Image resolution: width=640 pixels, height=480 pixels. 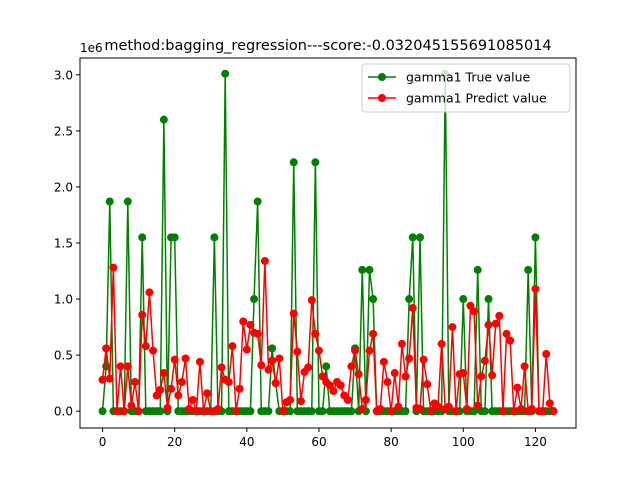 What do you see at coordinates (63, 412) in the screenshot?
I see `y-tick-label: 0.0` at bounding box center [63, 412].